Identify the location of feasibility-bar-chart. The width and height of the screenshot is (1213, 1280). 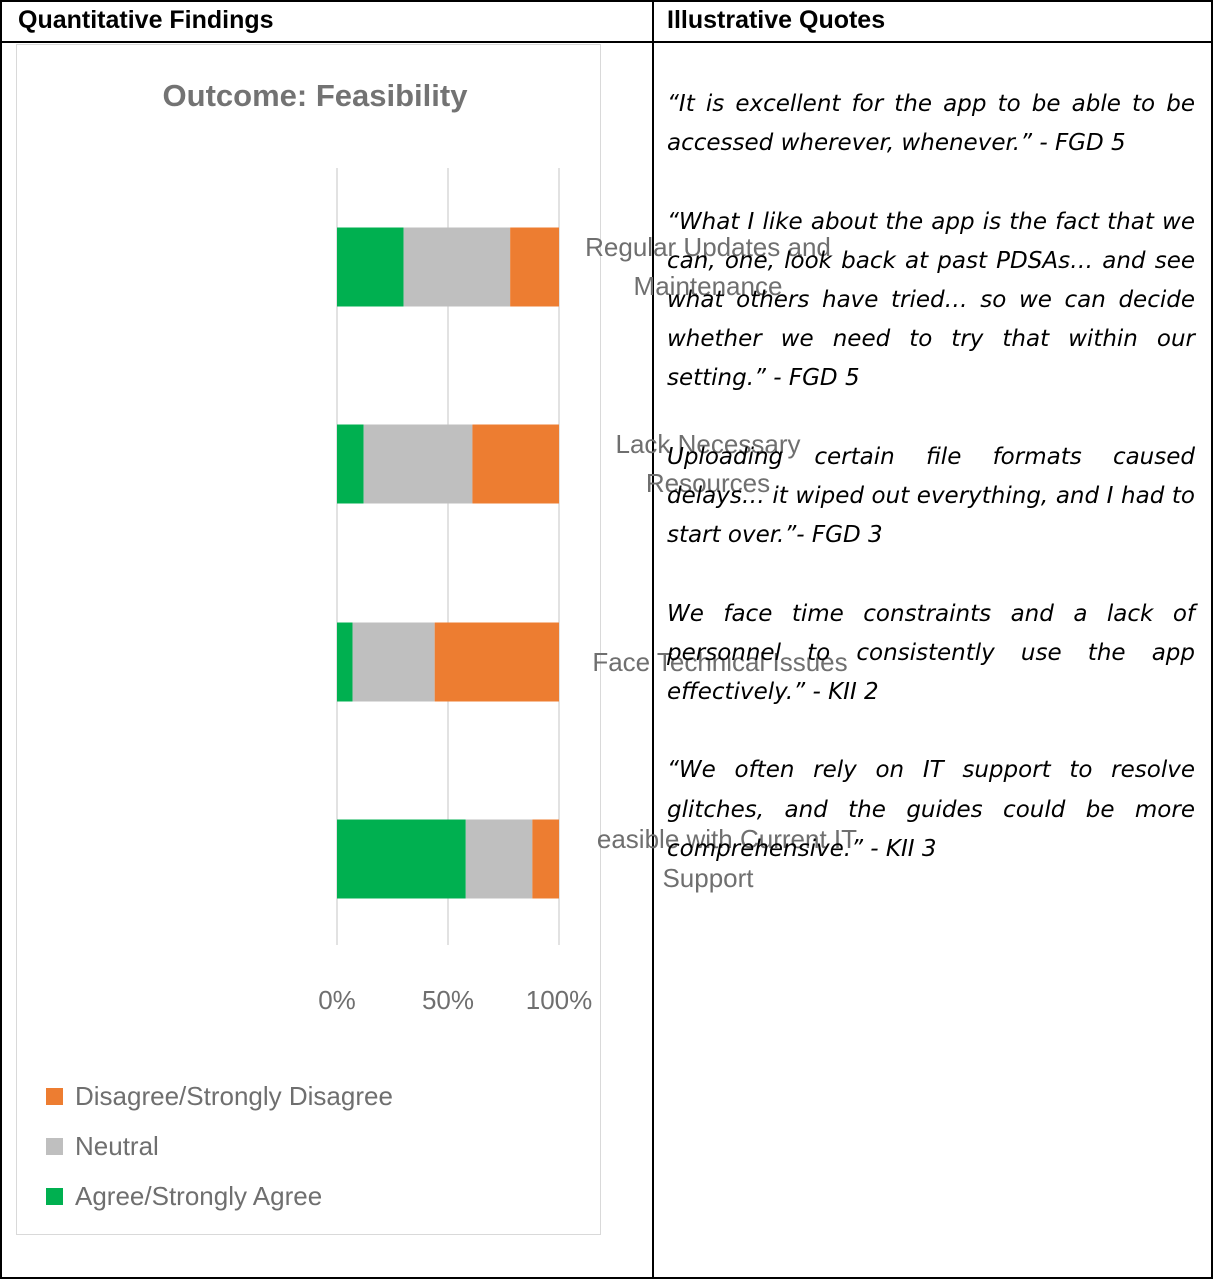
(448, 556).